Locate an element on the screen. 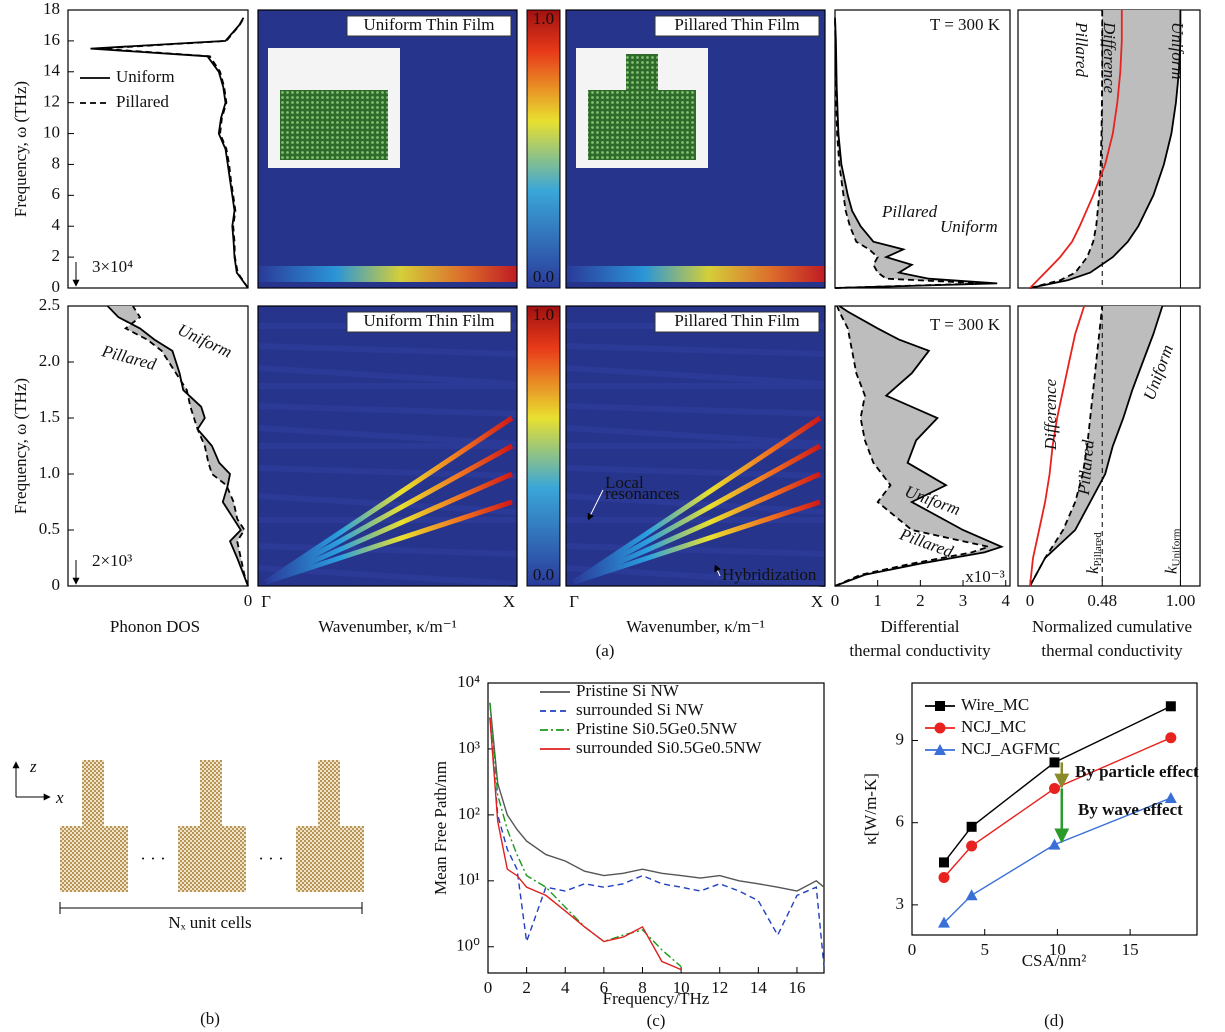 The width and height of the screenshot is (1225, 1032). legend-label: surrounded Si0.5Ge0.5NW is located at coordinates (669, 747).